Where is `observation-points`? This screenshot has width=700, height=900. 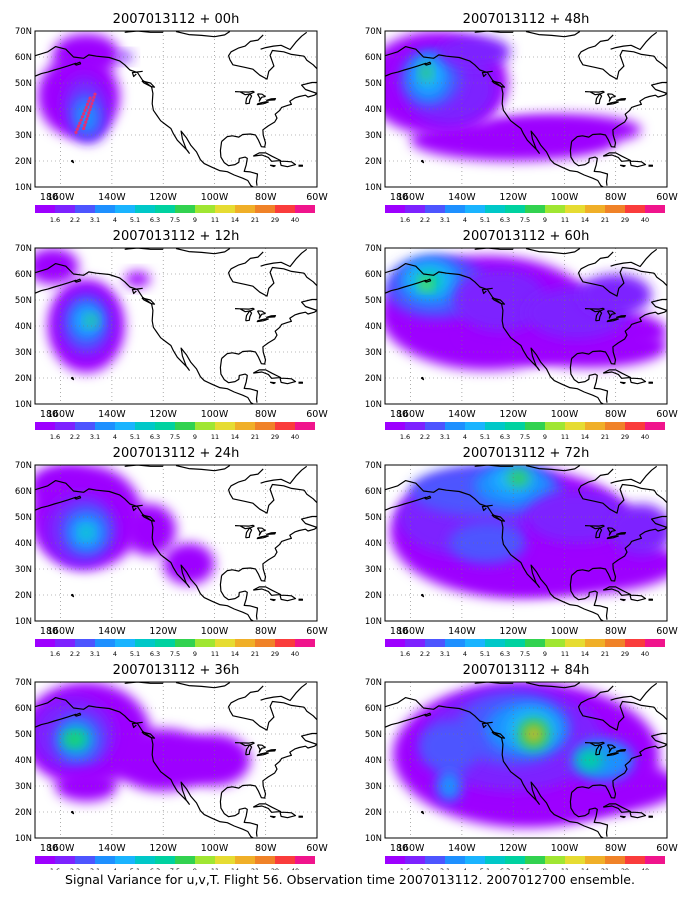 observation-points is located at coordinates (85, 113).